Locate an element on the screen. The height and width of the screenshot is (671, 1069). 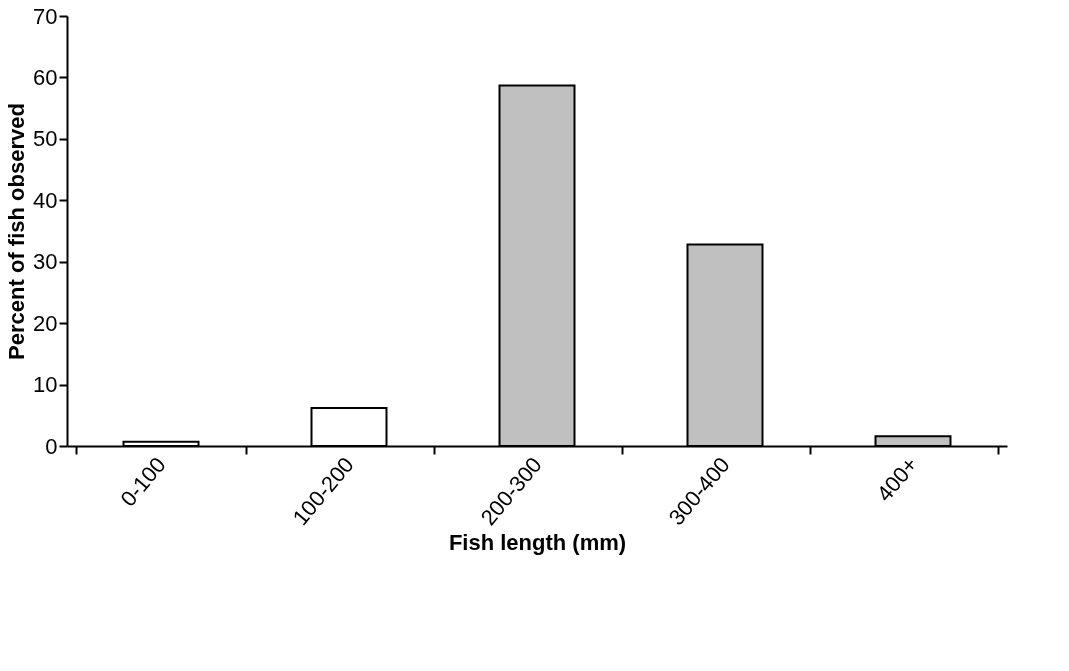
y-tick-label: 50 is located at coordinates (45, 139).